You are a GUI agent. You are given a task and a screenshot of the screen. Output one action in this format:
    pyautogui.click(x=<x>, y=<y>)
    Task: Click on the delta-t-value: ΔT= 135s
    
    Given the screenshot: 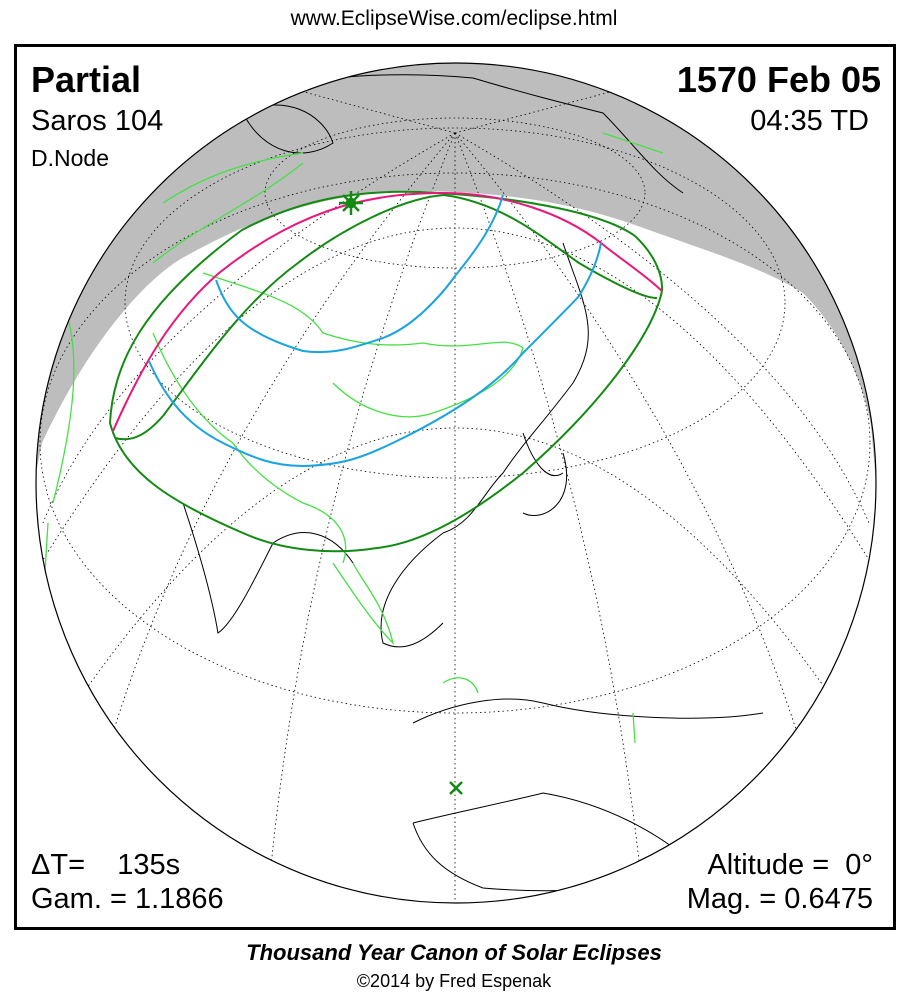 What is the action you would take?
    pyautogui.click(x=106, y=865)
    